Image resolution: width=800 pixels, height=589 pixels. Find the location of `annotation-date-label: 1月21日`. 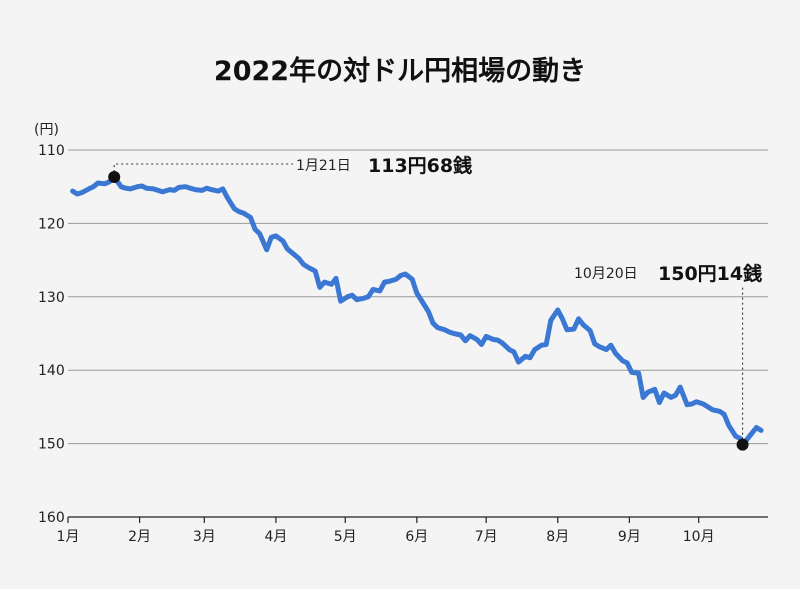

annotation-date-label: 1月21日 is located at coordinates (323, 166).